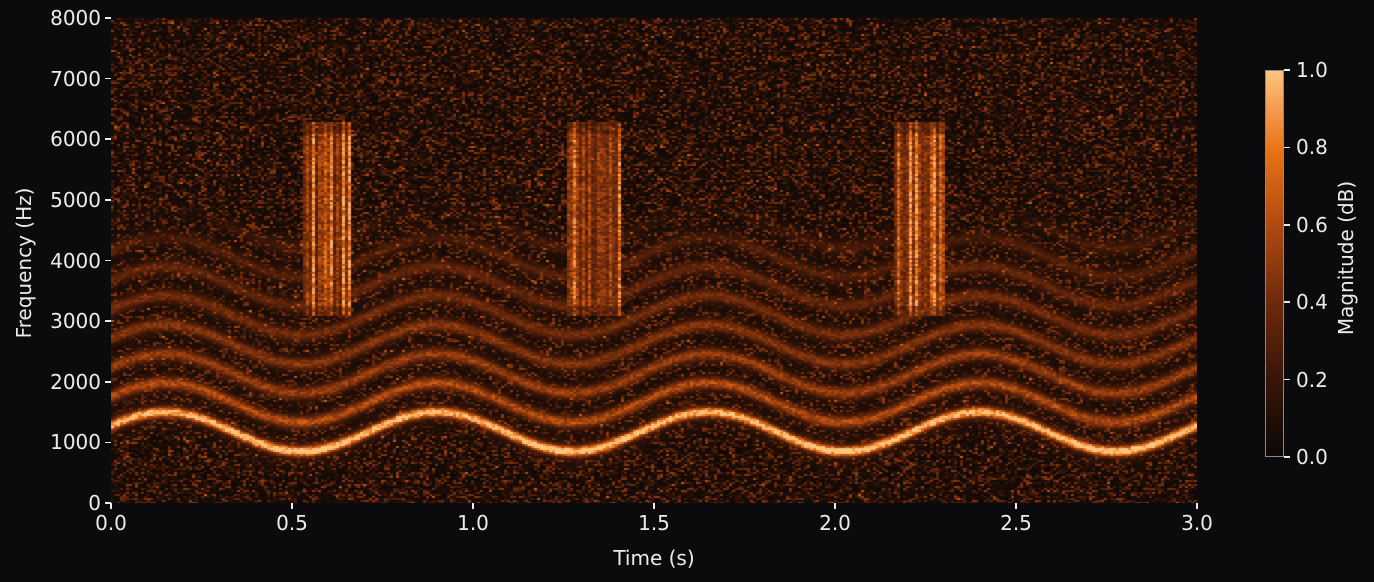 This screenshot has width=1374, height=582. Describe the element at coordinates (1287, 225) in the screenshot. I see `colorbar-tick-0.6-mark` at that location.